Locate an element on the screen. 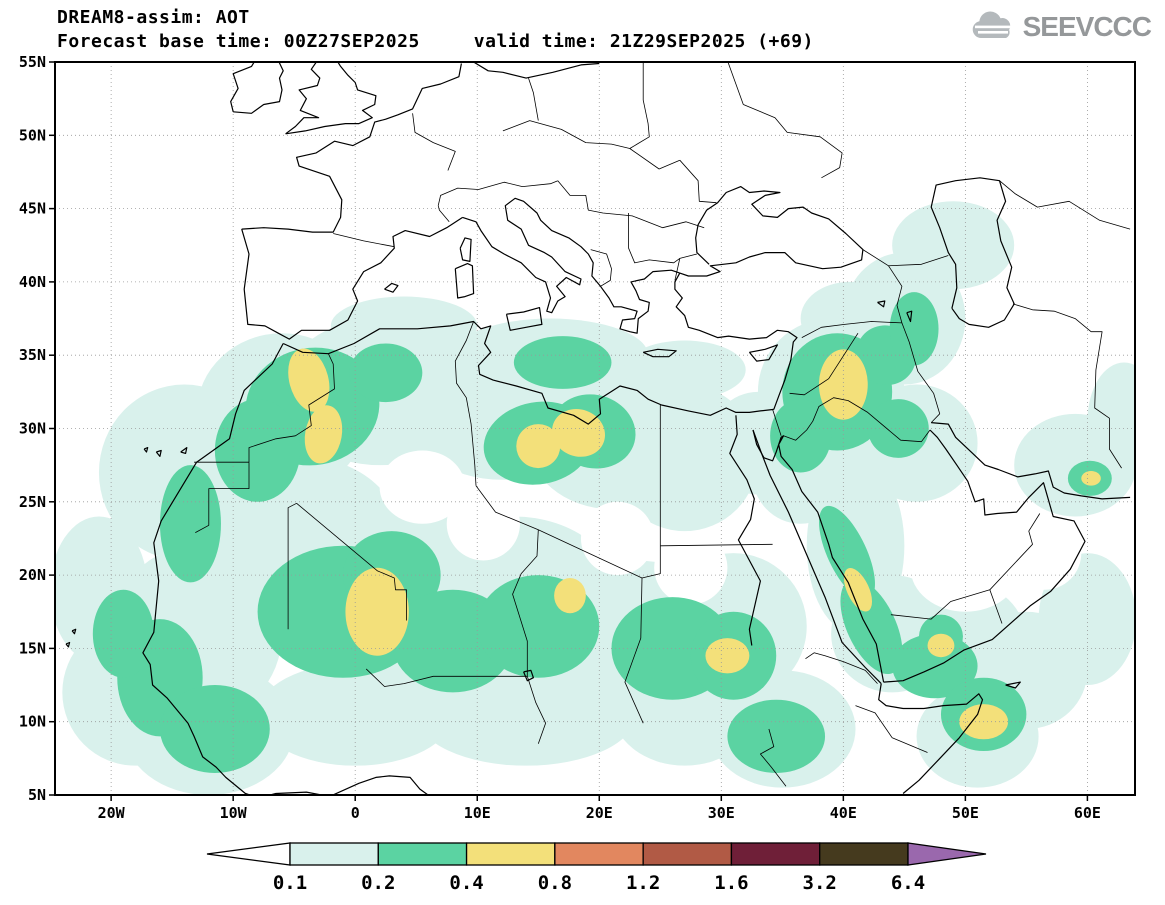  legend-above-max-arrow is located at coordinates (947, 854).